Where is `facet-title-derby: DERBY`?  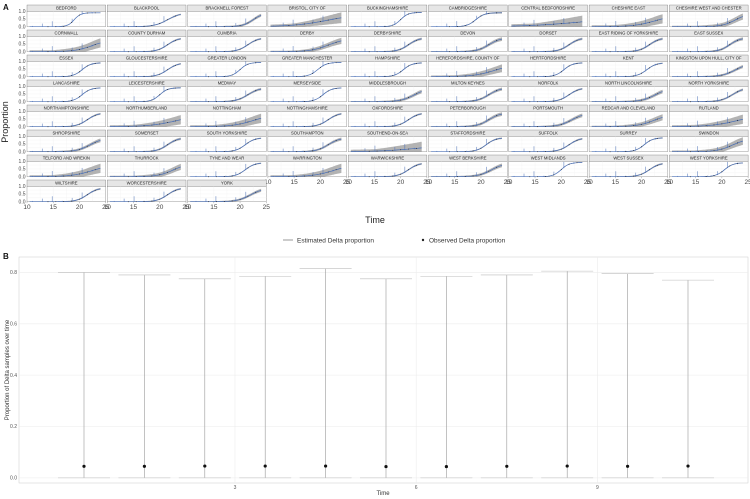
facet-title-derby: DERBY is located at coordinates (307, 33).